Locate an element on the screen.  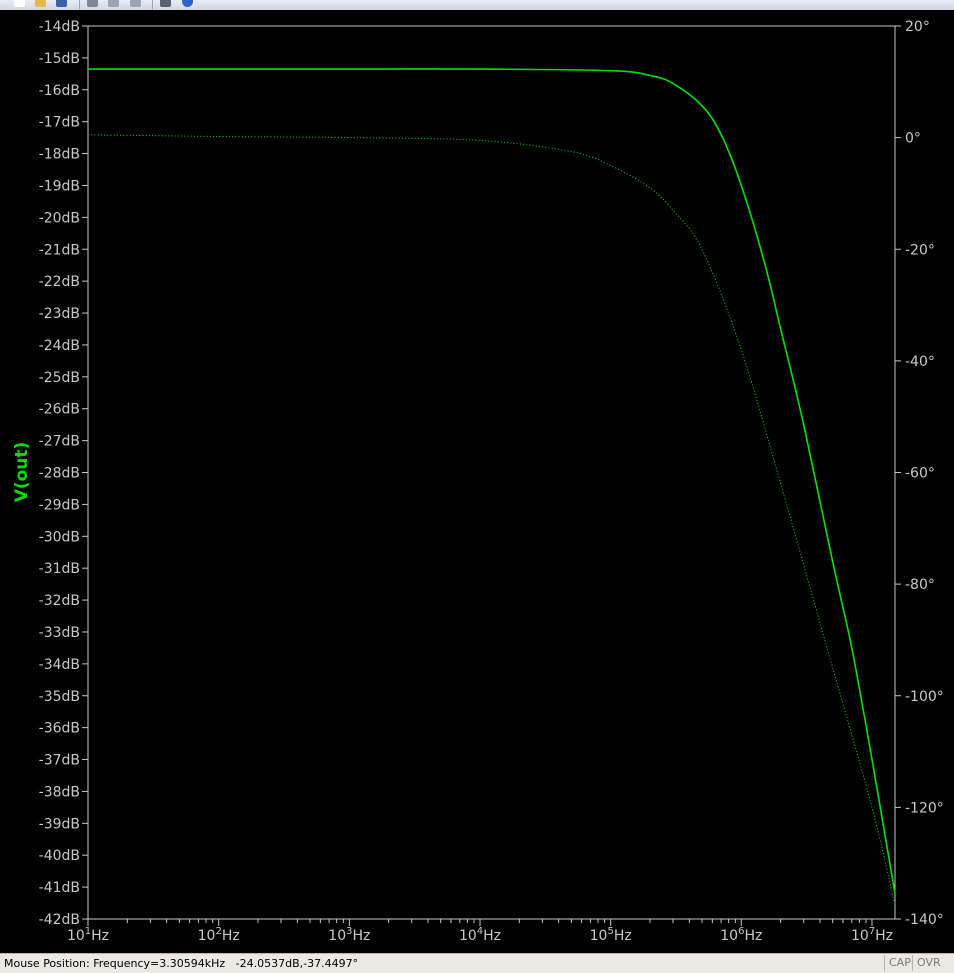
y2-tick-label: -100° is located at coordinates (924, 697).